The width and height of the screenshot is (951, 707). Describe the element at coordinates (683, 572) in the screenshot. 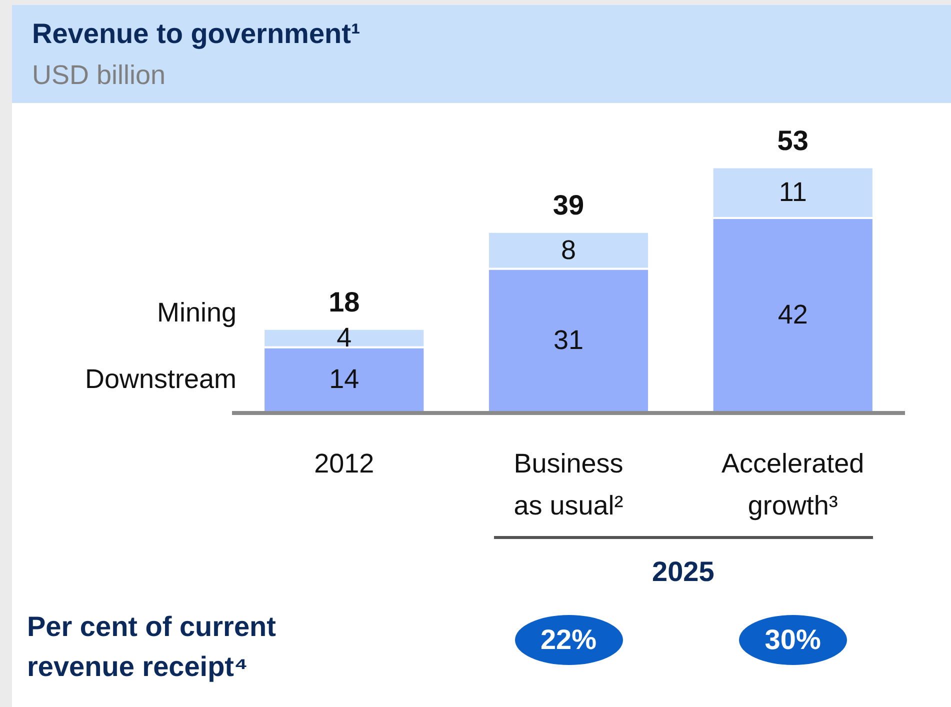

I see `text: 2025` at that location.